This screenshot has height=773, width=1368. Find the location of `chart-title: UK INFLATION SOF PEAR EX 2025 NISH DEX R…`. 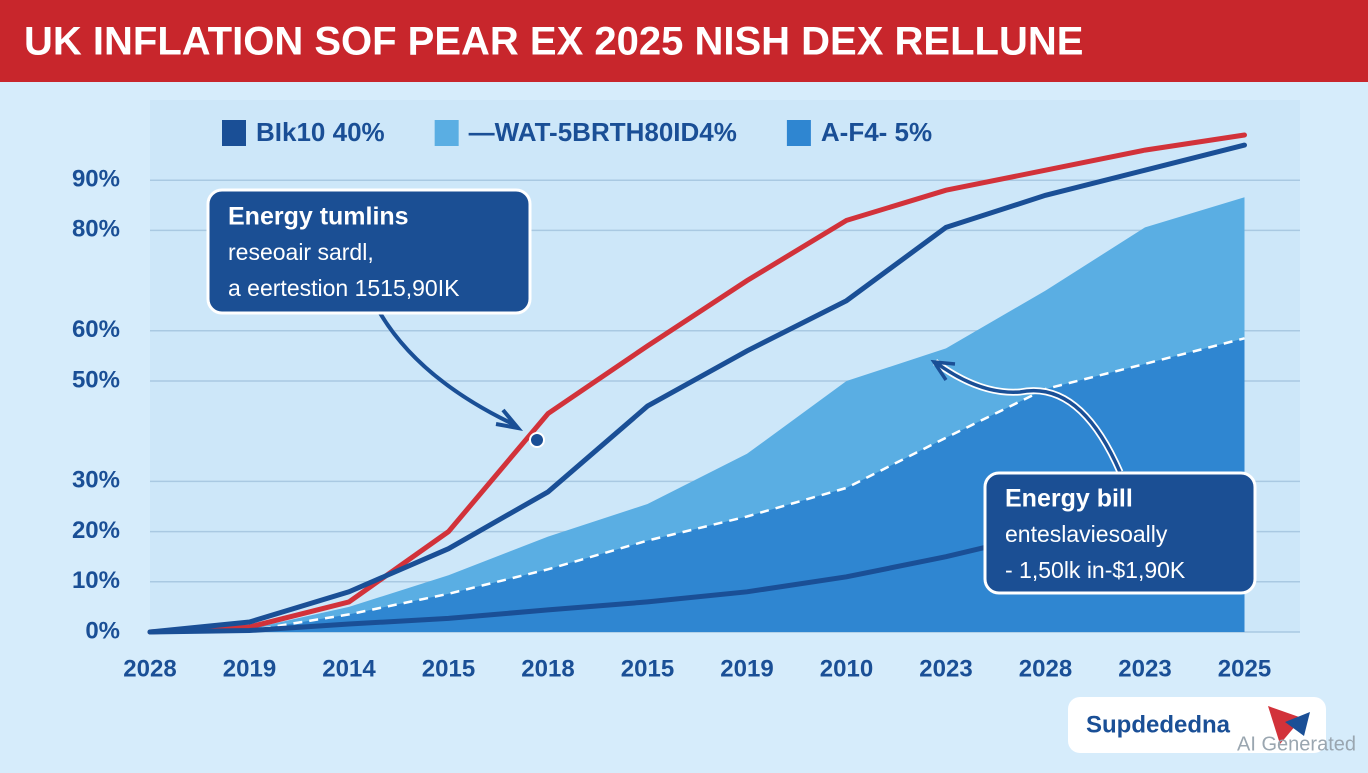

chart-title: UK INFLATION SOF PEAR EX 2025 NISH DEX R… is located at coordinates (553, 42).